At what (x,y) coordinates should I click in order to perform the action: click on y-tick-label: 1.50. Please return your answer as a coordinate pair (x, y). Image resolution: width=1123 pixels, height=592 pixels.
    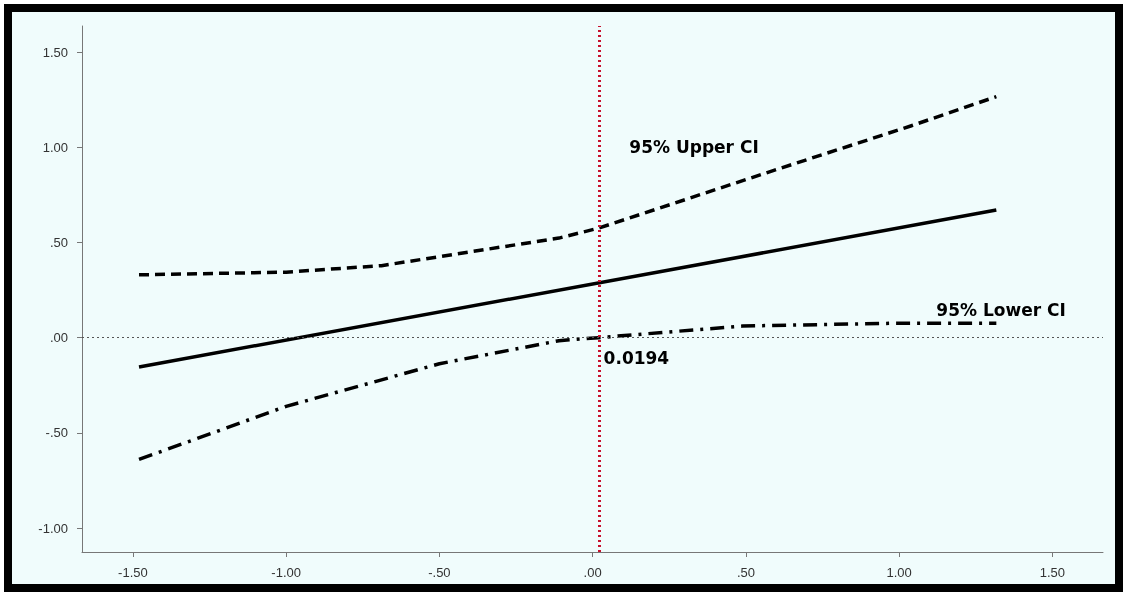
    Looking at the image, I should click on (55, 52).